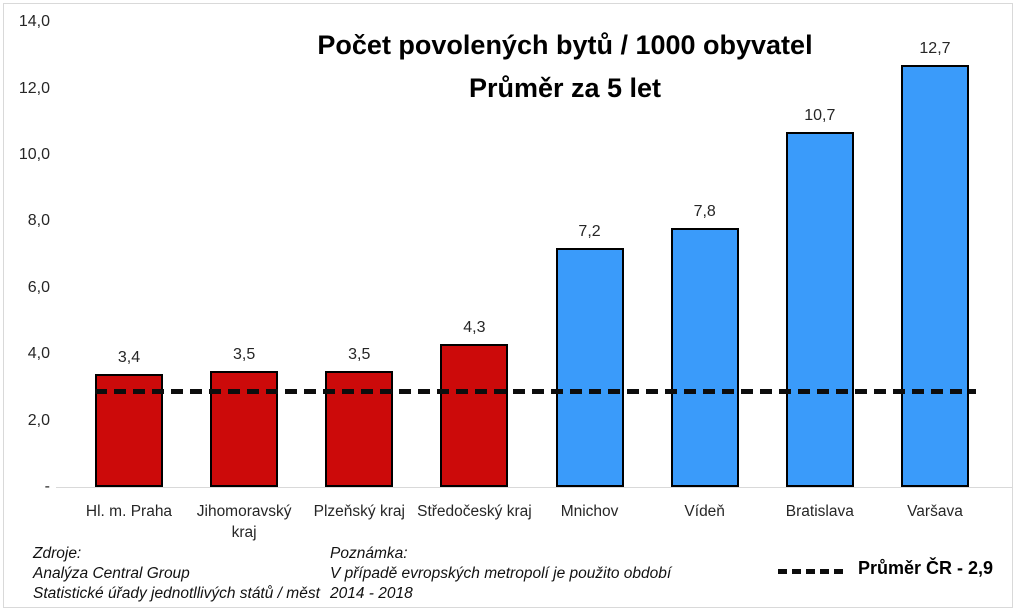  I want to click on legend-label: Průměr ČR - 2,9, so click(926, 568).